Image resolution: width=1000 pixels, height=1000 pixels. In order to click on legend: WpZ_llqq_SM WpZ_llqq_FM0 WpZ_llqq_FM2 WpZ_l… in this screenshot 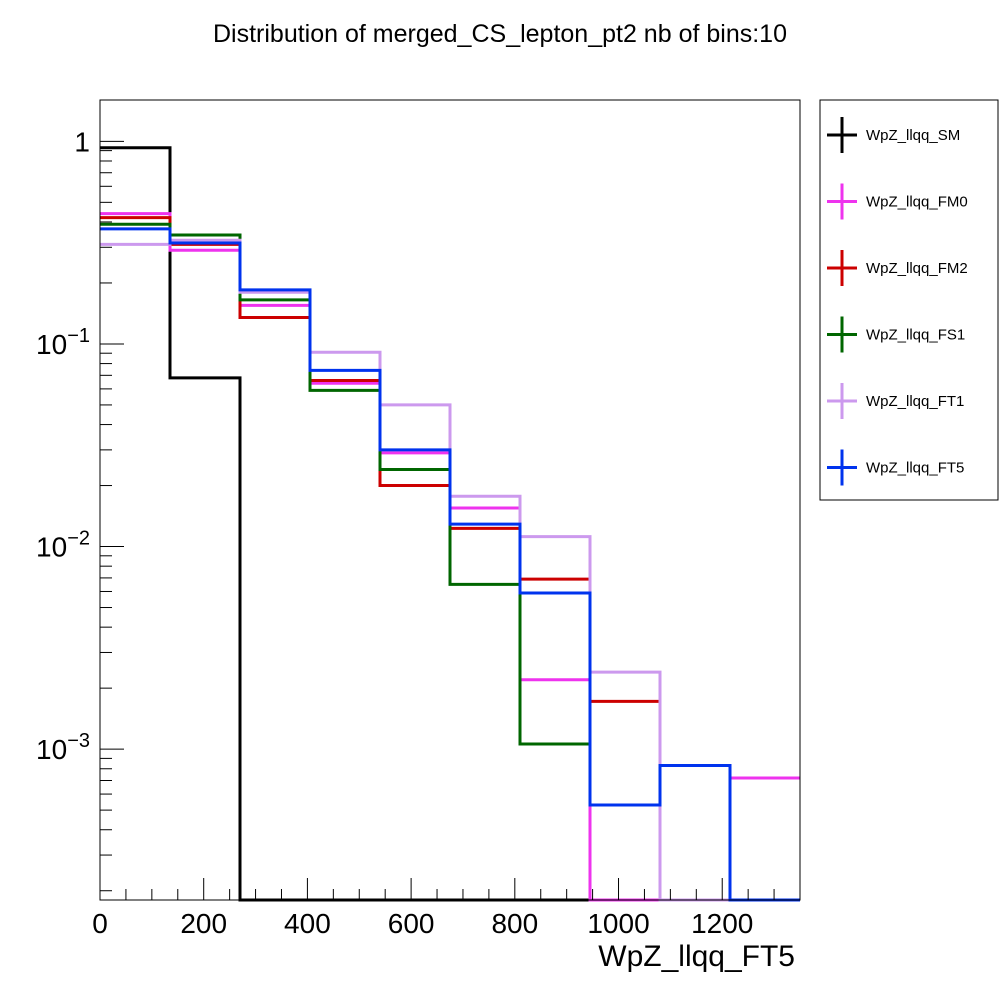, I will do `click(909, 300)`.